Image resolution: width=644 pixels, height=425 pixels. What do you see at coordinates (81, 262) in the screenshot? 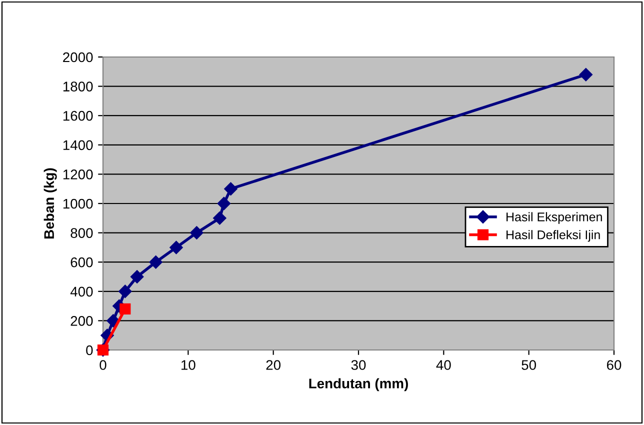
I see `y-tick-label: 600` at bounding box center [81, 262].